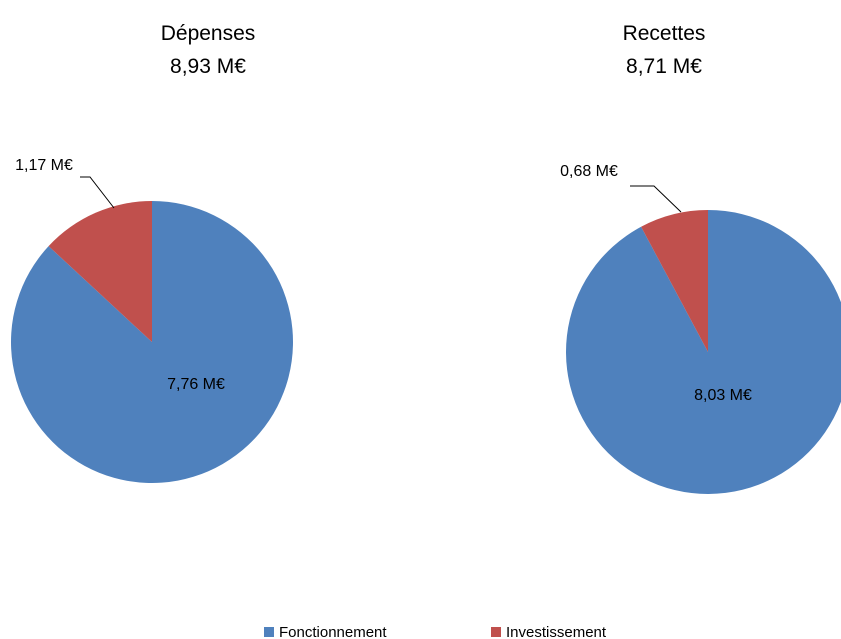  I want to click on slice-recettes-fonctionnement, so click(703, 352).